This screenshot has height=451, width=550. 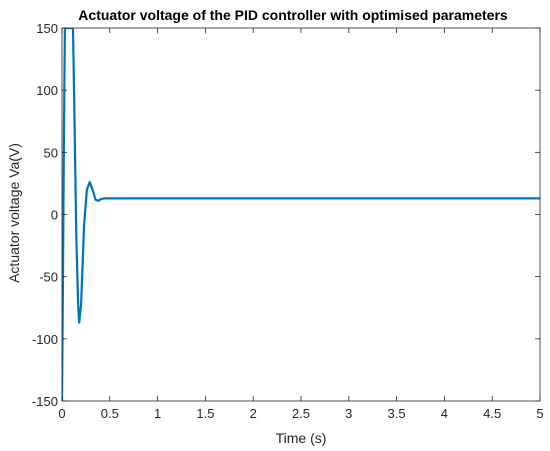 What do you see at coordinates (539, 413) in the screenshot?
I see `x-tick-label: 5` at bounding box center [539, 413].